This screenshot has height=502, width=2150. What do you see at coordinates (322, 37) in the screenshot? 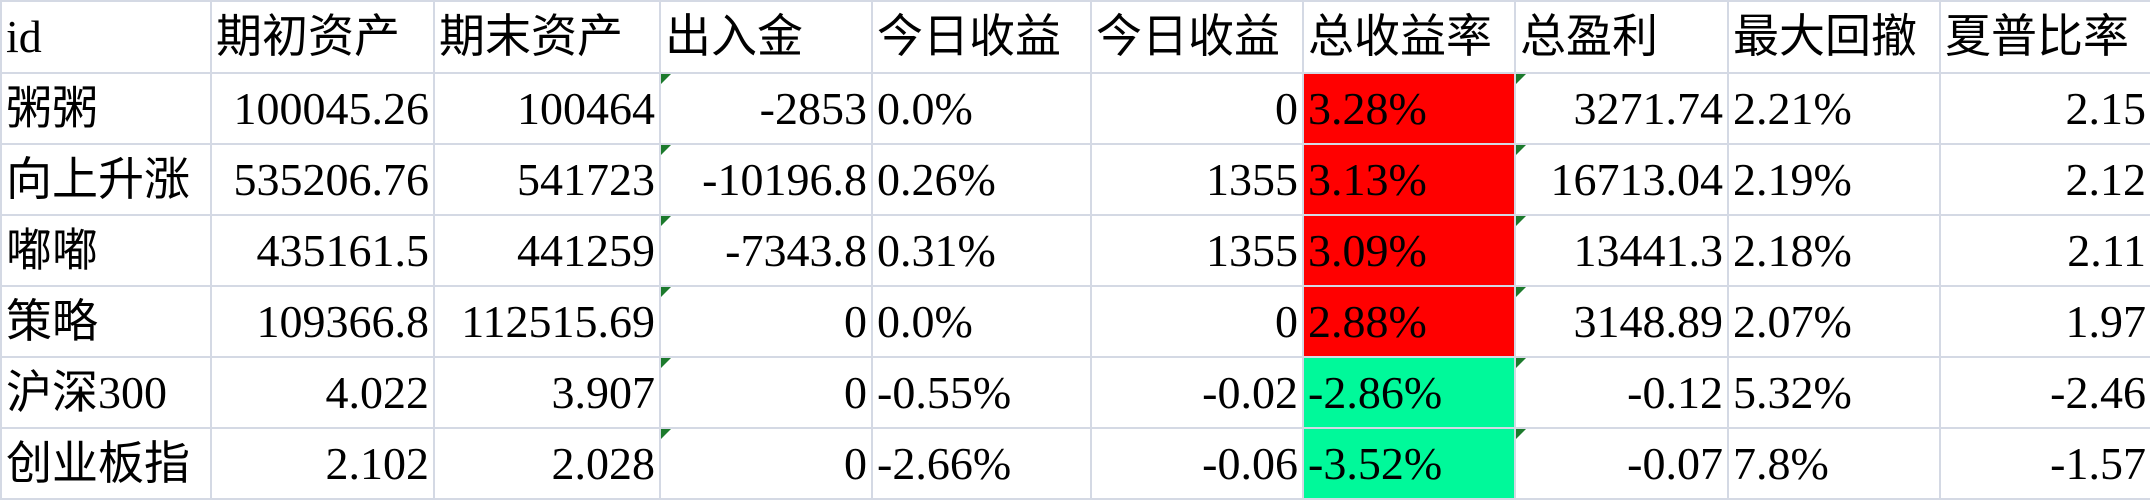
I see `header-cell-start-assets: 期初资产` at bounding box center [322, 37].